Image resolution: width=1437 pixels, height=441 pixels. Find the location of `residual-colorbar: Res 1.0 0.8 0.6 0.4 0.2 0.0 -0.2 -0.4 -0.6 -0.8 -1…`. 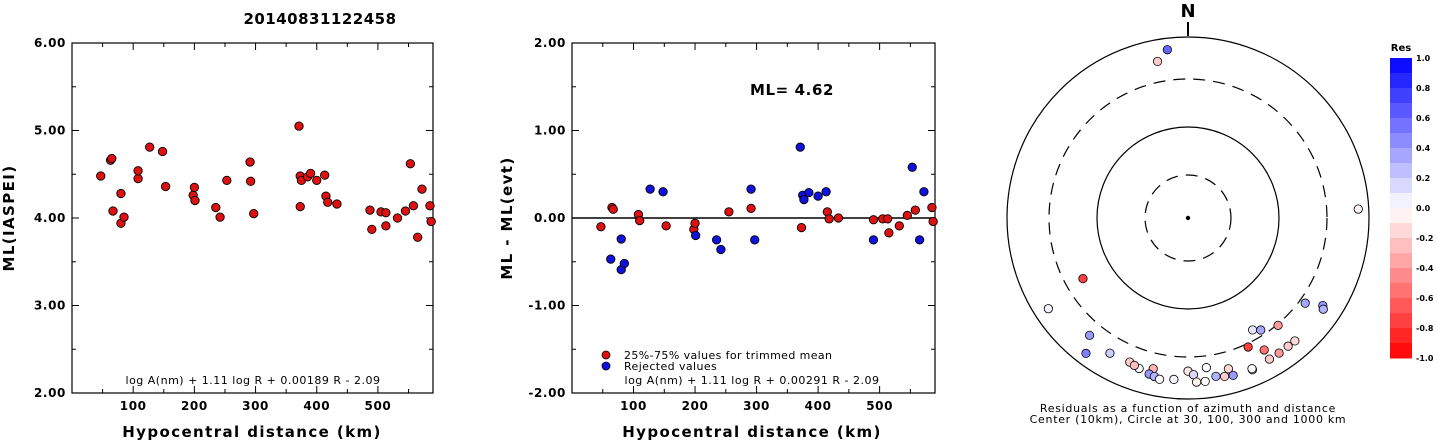

residual-colorbar: Res 1.0 0.8 0.6 0.4 0.2 0.0 -0.2 -0.4 -0.6 -0.8 -1… is located at coordinates (1412, 203).